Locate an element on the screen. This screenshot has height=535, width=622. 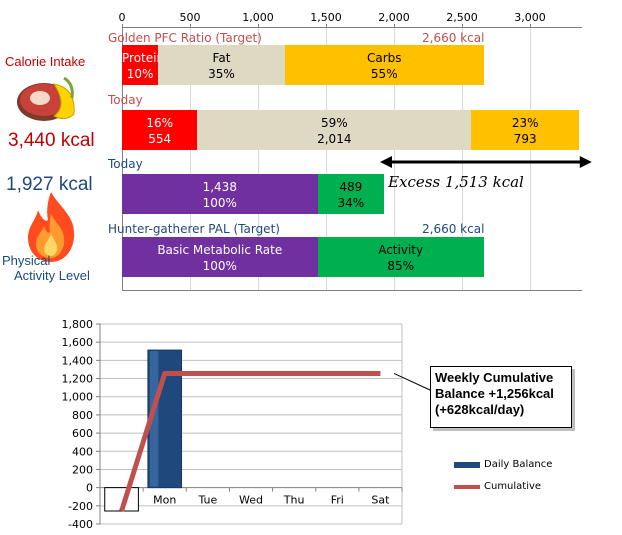
y-tick-label: 1,000 is located at coordinates (78, 397).